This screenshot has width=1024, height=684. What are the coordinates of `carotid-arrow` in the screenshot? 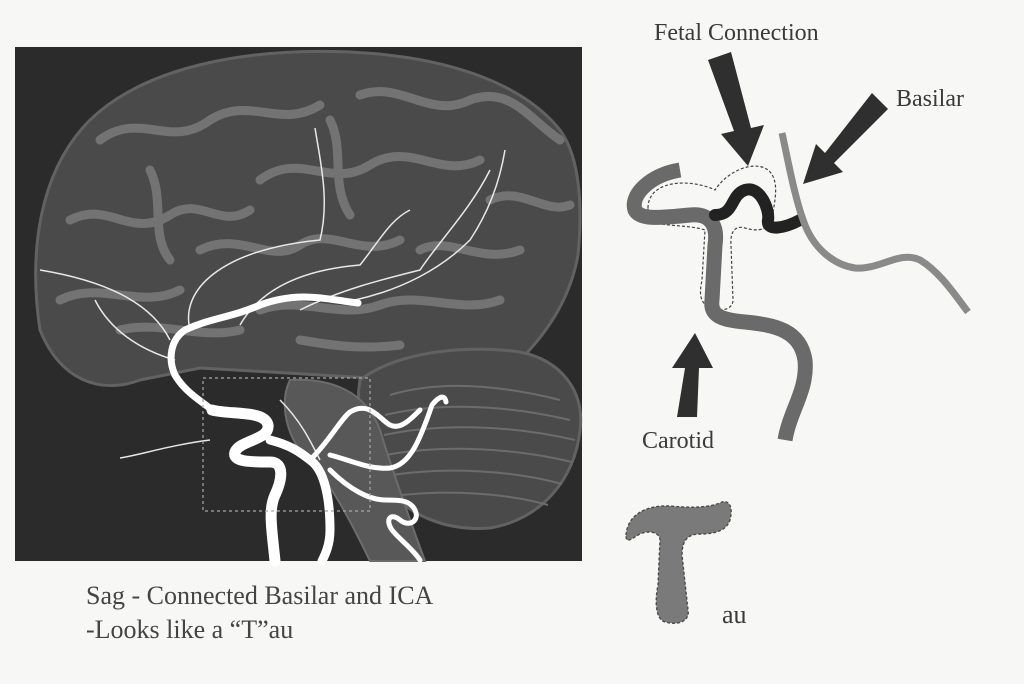 It's located at (692, 375).